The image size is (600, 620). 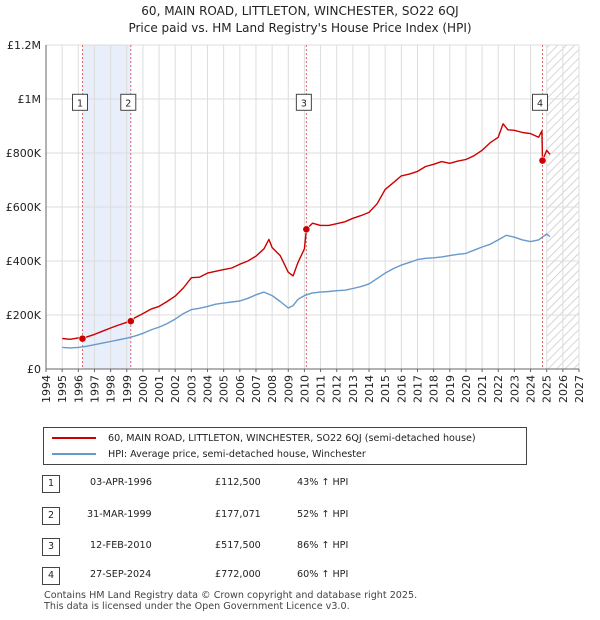 What do you see at coordinates (288, 389) in the screenshot?
I see `x-tick-label: 2009` at bounding box center [288, 389].